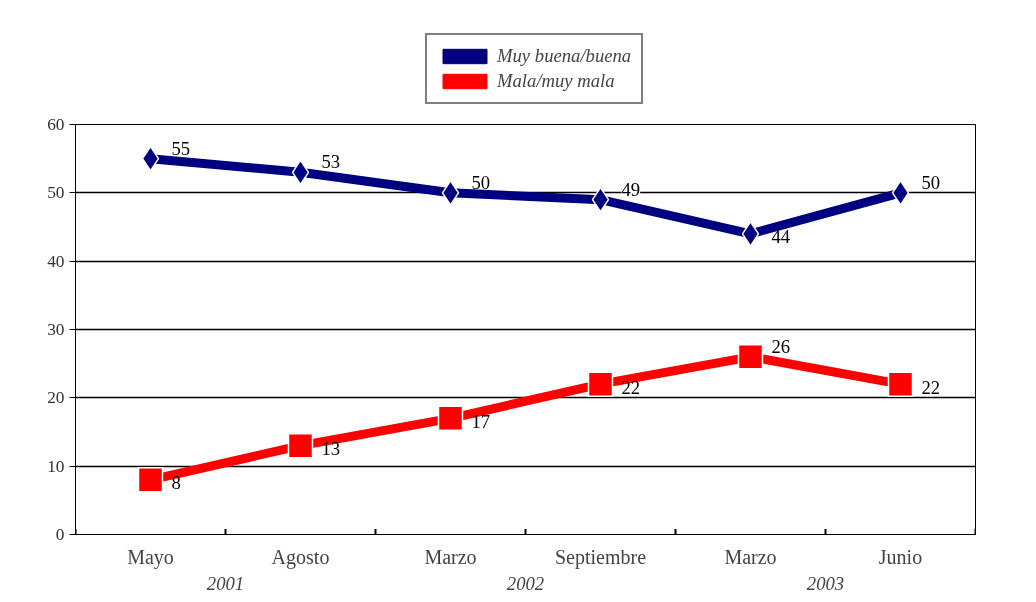 Image resolution: width=1036 pixels, height=602 pixels. Describe the element at coordinates (300, 557) in the screenshot. I see `x-tick-label: Agosto` at that location.